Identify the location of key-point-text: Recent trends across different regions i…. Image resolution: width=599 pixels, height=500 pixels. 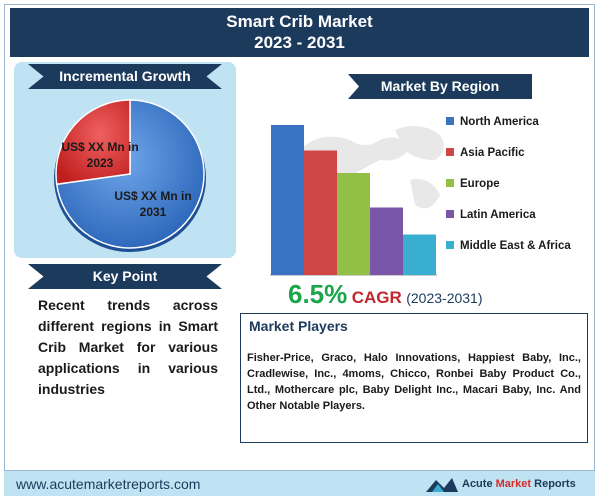
(128, 347).